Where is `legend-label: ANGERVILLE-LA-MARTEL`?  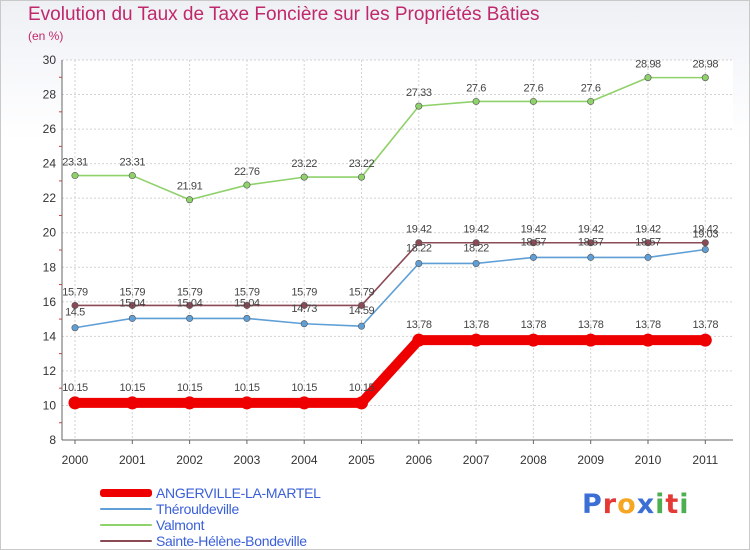
legend-label: ANGERVILLE-LA-MARTEL is located at coordinates (238, 493).